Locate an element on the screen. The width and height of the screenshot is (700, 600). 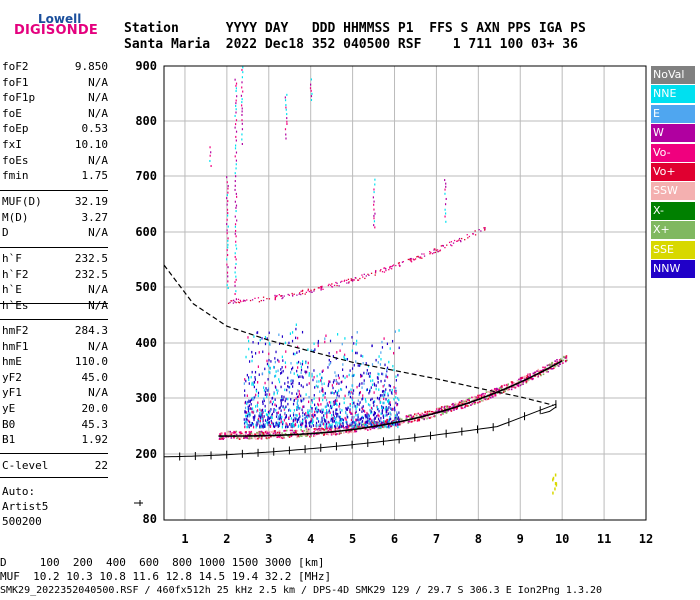
param-value: 1.92 is located at coordinates (95, 440).